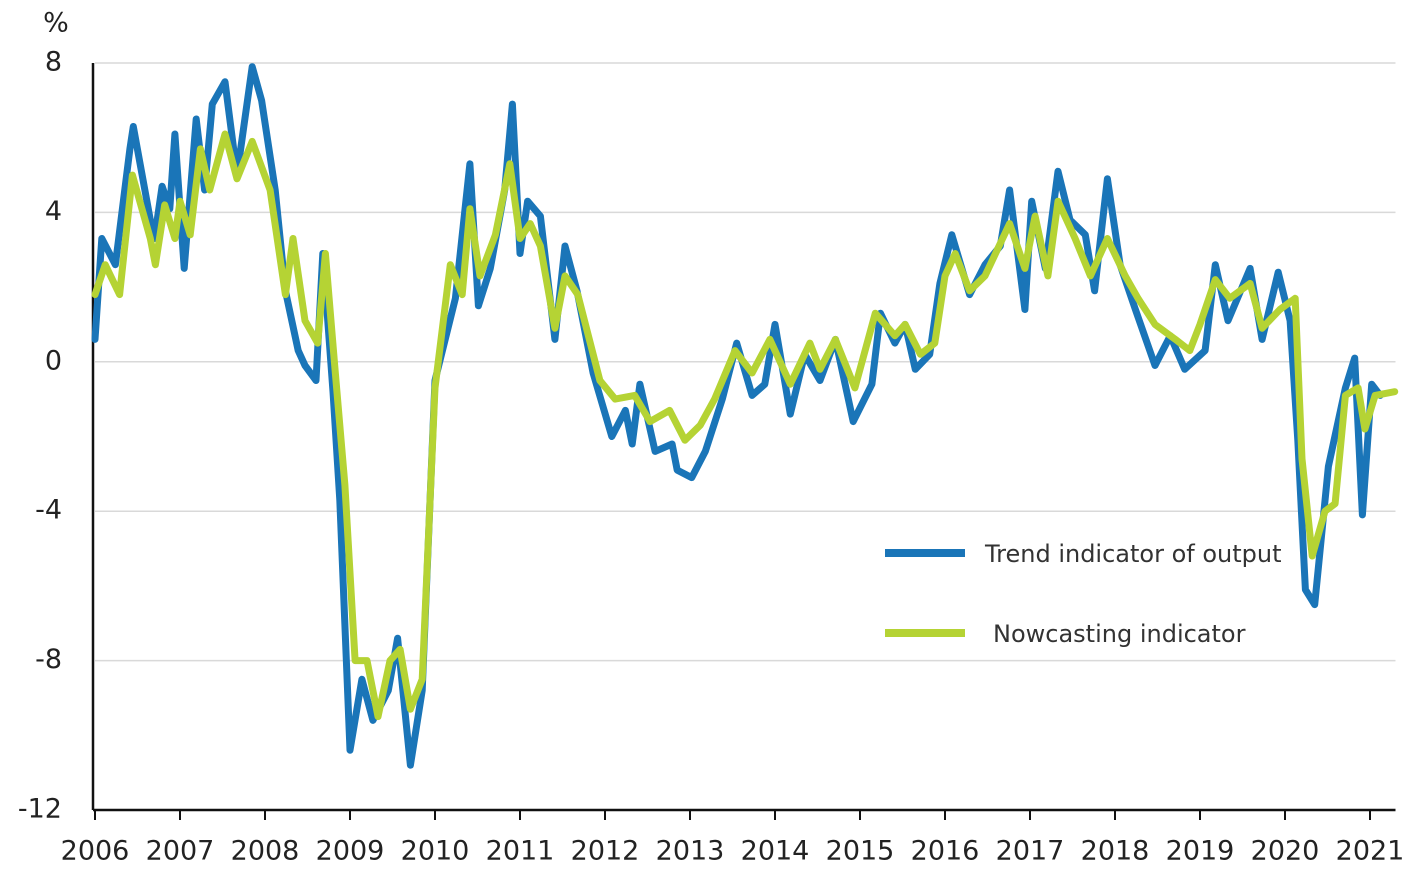 The height and width of the screenshot is (869, 1411). Describe the element at coordinates (860, 851) in the screenshot. I see `x-tick-label: 2015` at that location.